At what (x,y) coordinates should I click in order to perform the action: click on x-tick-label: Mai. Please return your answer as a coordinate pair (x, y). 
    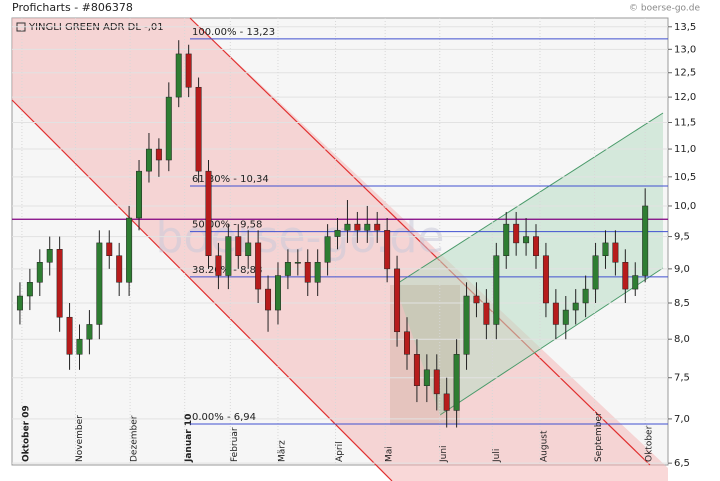
    Looking at the image, I should click on (390, 454).